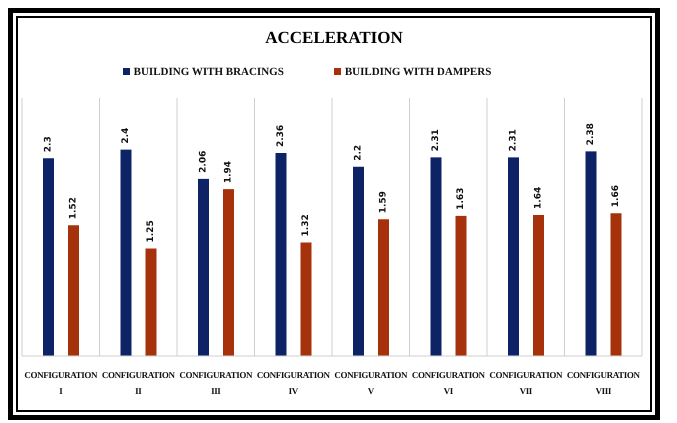 The height and width of the screenshot is (423, 677). What do you see at coordinates (229, 172) in the screenshot?
I see `data-label: 1.94` at bounding box center [229, 172].